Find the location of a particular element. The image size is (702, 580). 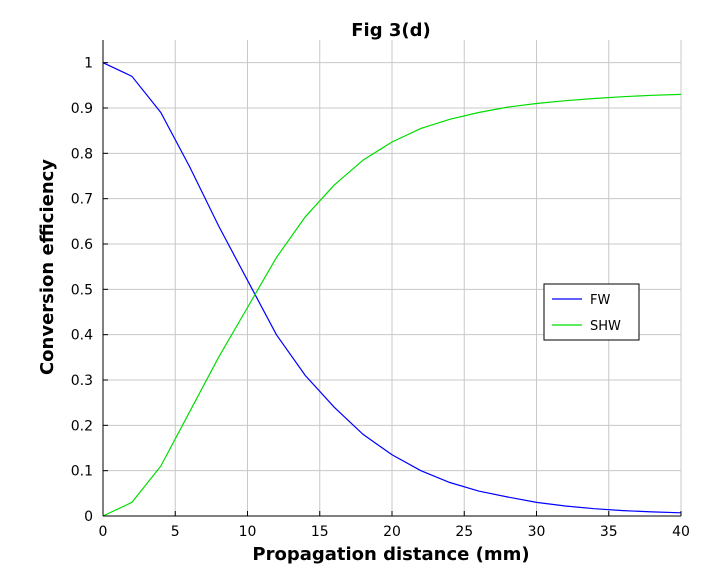

y-axis-label: Conversion efficiency is located at coordinates (47, 267).